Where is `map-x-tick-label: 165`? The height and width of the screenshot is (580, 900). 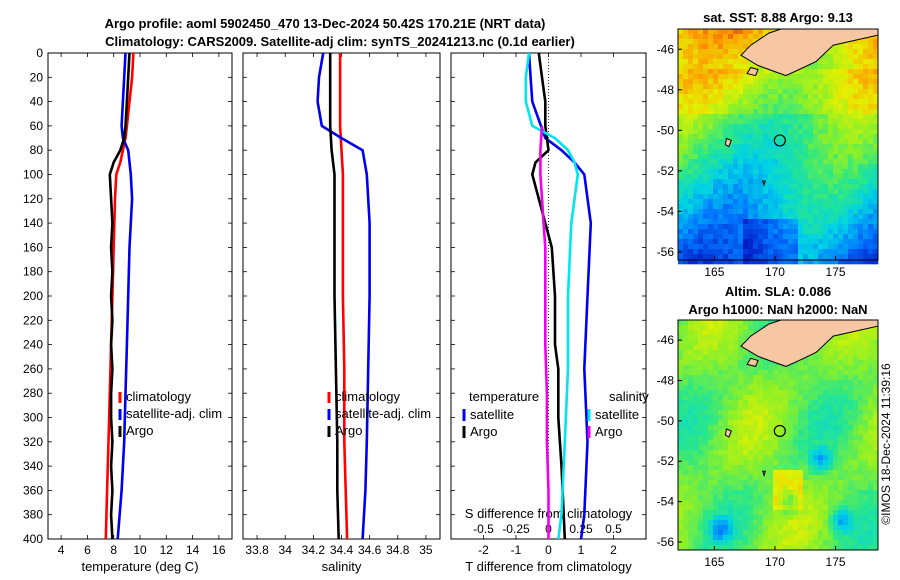 map-x-tick-label: 165 is located at coordinates (714, 562).